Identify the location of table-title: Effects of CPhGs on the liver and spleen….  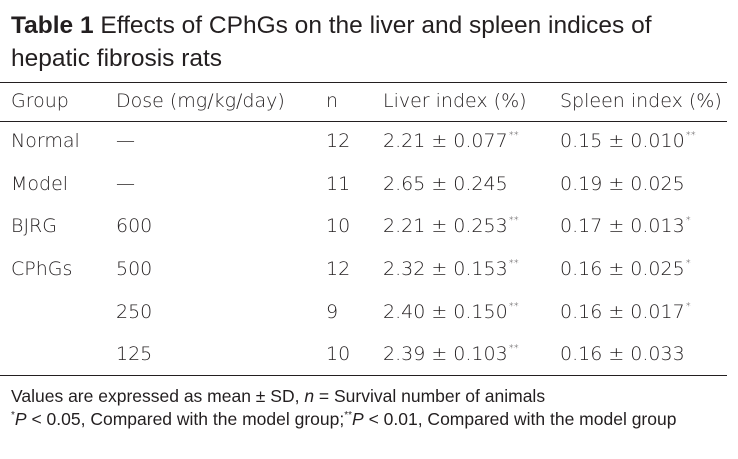
(331, 42).